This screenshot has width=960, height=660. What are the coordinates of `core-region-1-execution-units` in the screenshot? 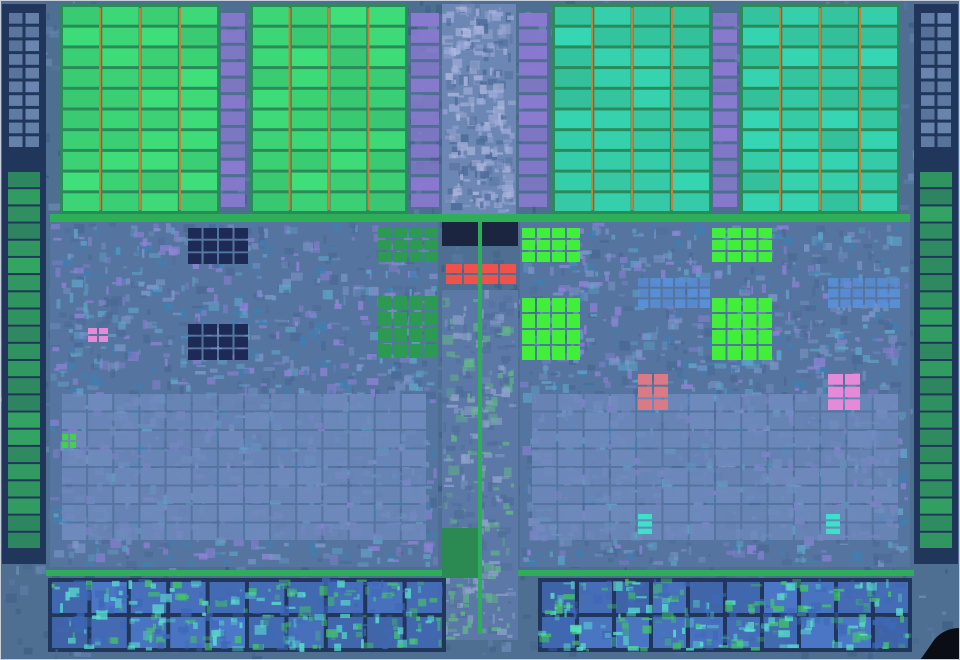 It's located at (244, 467).